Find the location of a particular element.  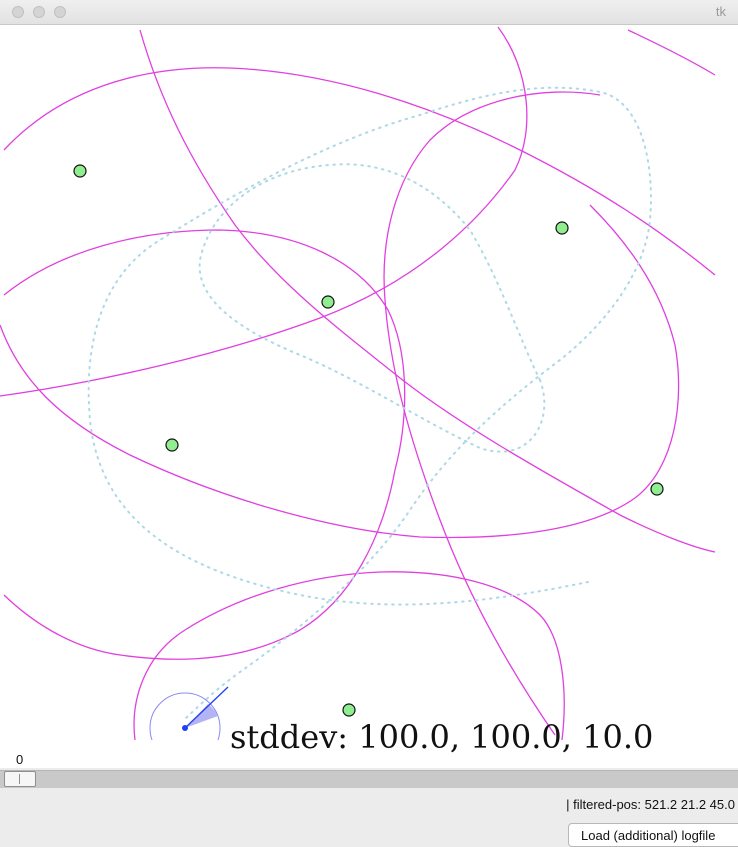

robot-uncertainty-circle is located at coordinates (185, 716).